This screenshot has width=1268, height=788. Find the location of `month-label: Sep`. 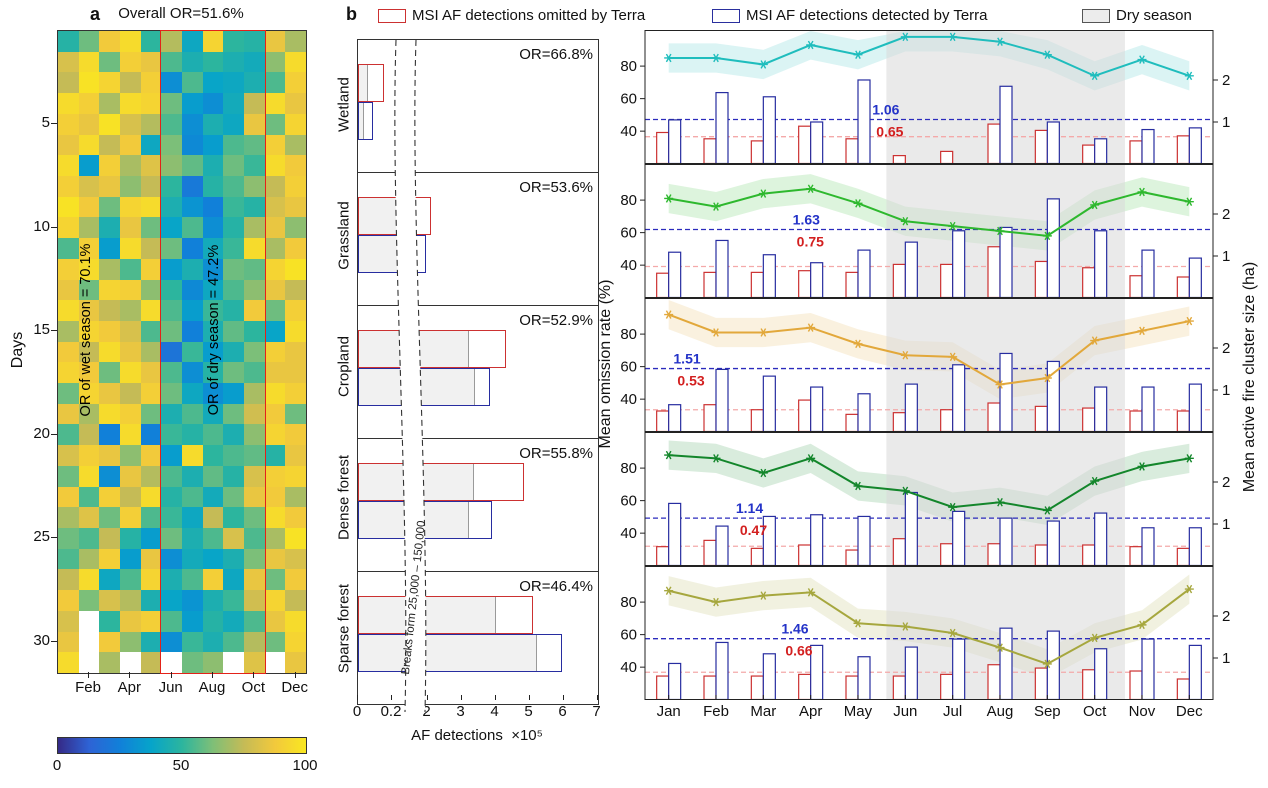

month-label: Sep is located at coordinates (1047, 711).